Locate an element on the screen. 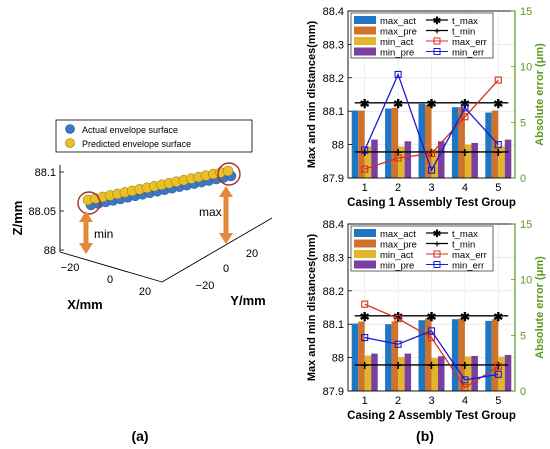 This screenshot has width=550, height=449. panel-a-legend-box is located at coordinates (154, 136).